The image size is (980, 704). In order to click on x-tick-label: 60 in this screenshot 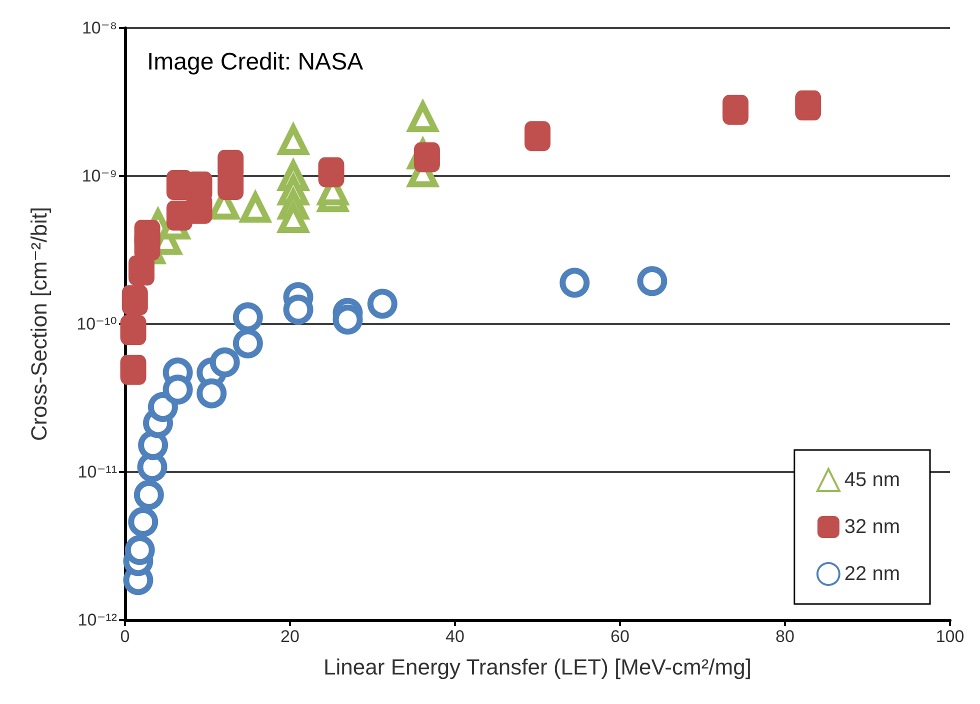, I will do `click(620, 636)`.